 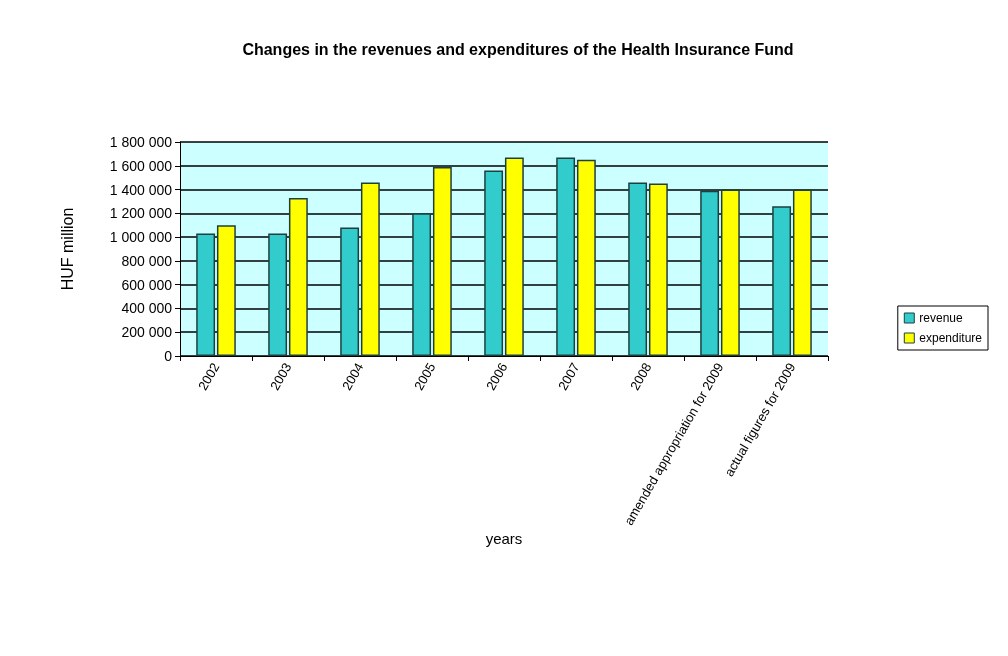 What do you see at coordinates (141, 213) in the screenshot?
I see `y-tick-label: 1 200 000` at bounding box center [141, 213].